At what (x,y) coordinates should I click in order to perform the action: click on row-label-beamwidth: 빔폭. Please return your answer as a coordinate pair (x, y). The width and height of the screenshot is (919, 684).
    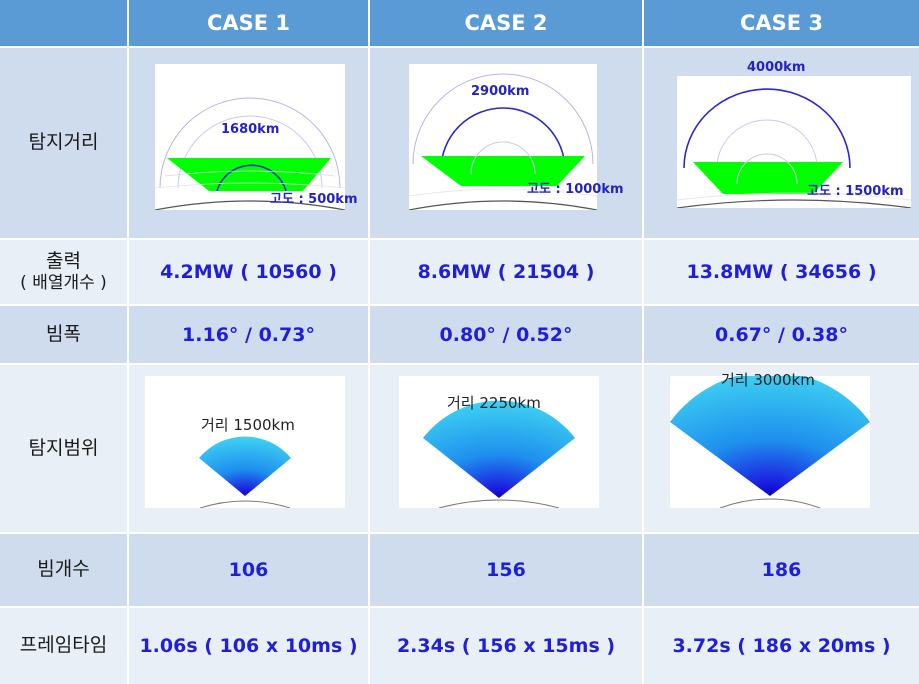
    Looking at the image, I should click on (63, 334).